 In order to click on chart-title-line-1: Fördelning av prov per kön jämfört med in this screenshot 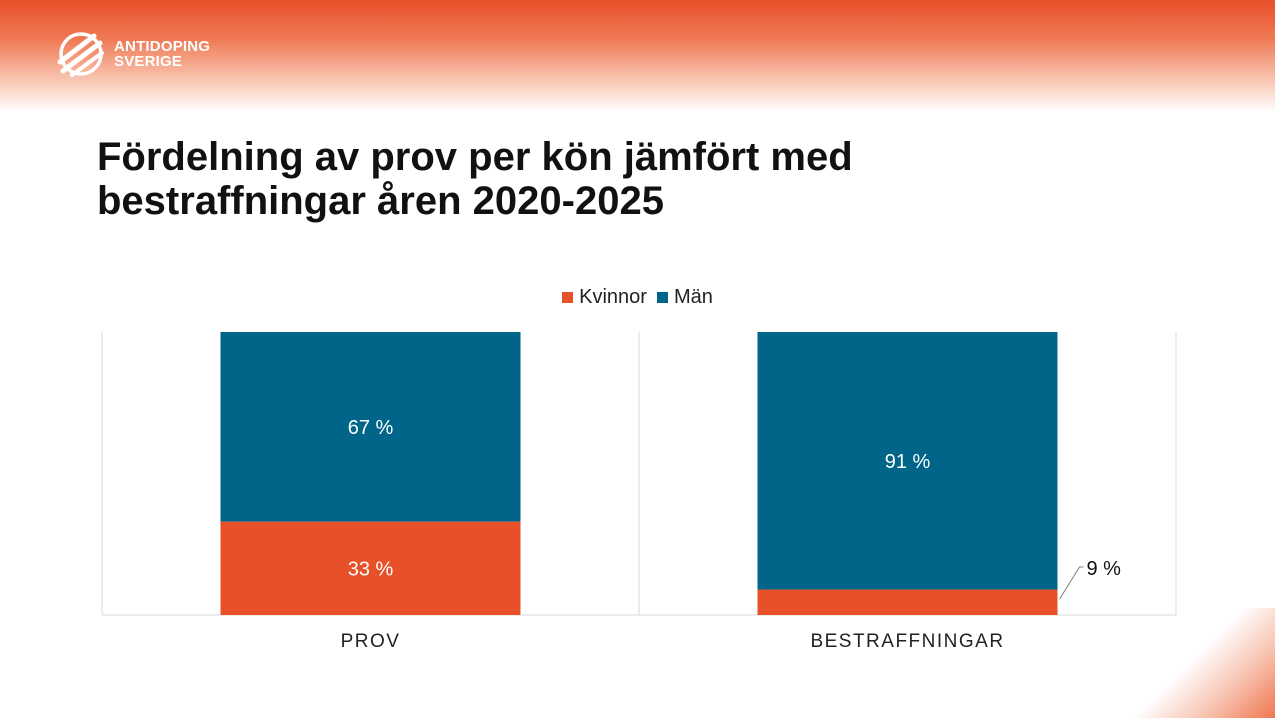, I will do `click(475, 157)`.